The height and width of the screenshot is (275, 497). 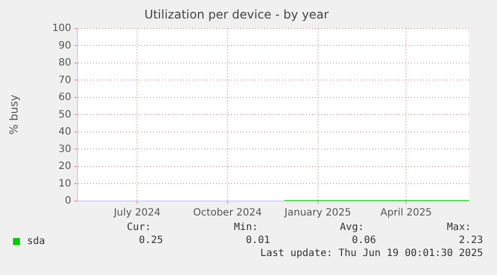 I want to click on y-tick-label: 50, so click(x=65, y=114).